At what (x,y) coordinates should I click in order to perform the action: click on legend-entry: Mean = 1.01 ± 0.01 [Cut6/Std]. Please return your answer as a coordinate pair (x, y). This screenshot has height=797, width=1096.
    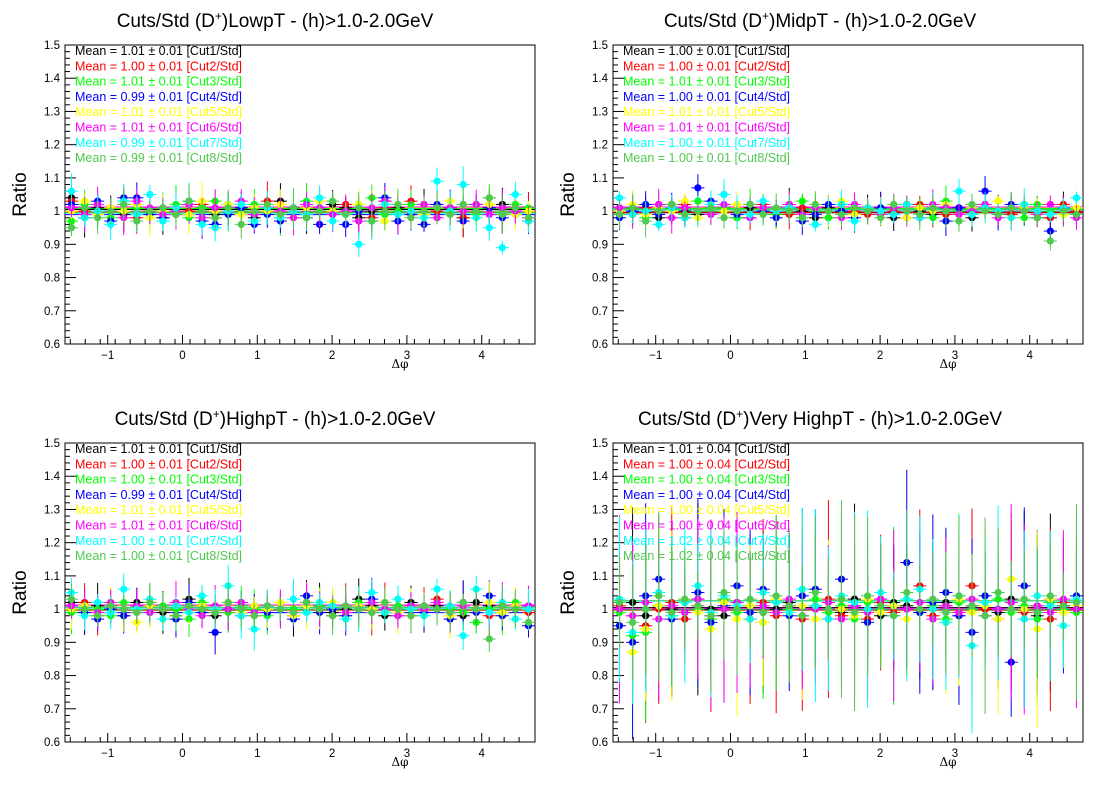
    Looking at the image, I should click on (158, 128).